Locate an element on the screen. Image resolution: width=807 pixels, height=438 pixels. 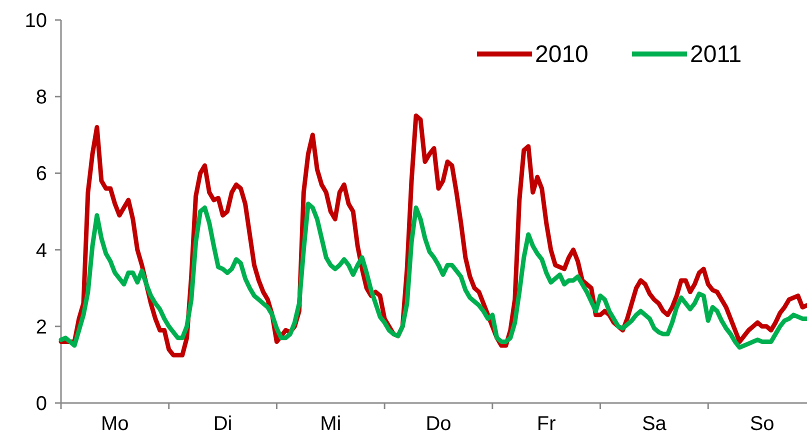
y-tick-label: 8 is located at coordinates (41, 97).